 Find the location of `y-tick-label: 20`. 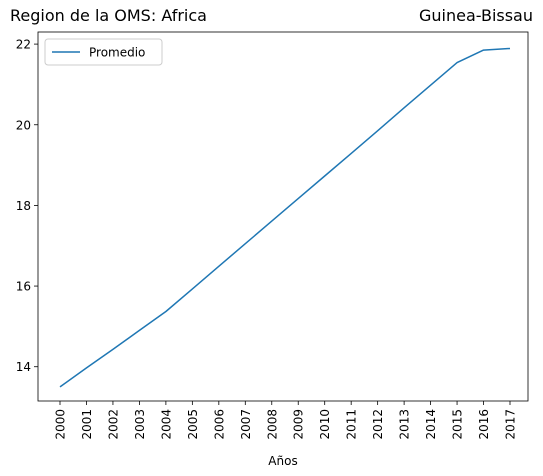

y-tick-label: 20 is located at coordinates (23, 125).